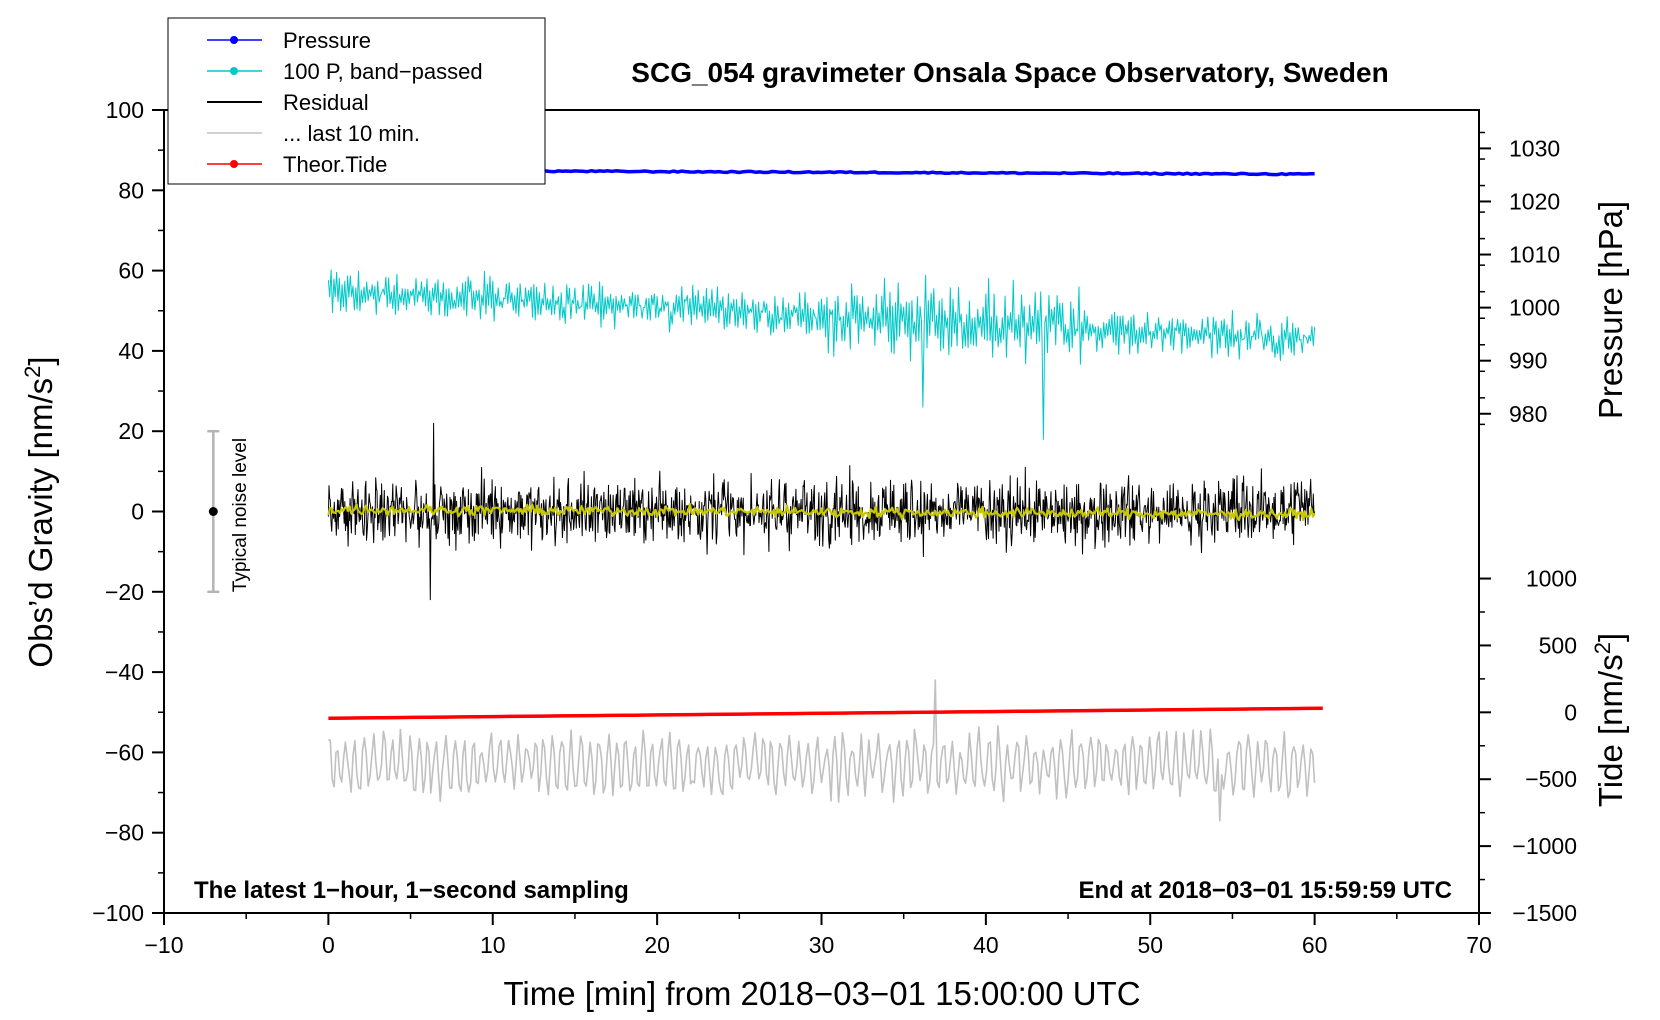 Image resolution: width=1660 pixels, height=1020 pixels. What do you see at coordinates (411, 890) in the screenshot?
I see `annotation-sampling: The latest 1−hour, 1−second sampling` at bounding box center [411, 890].